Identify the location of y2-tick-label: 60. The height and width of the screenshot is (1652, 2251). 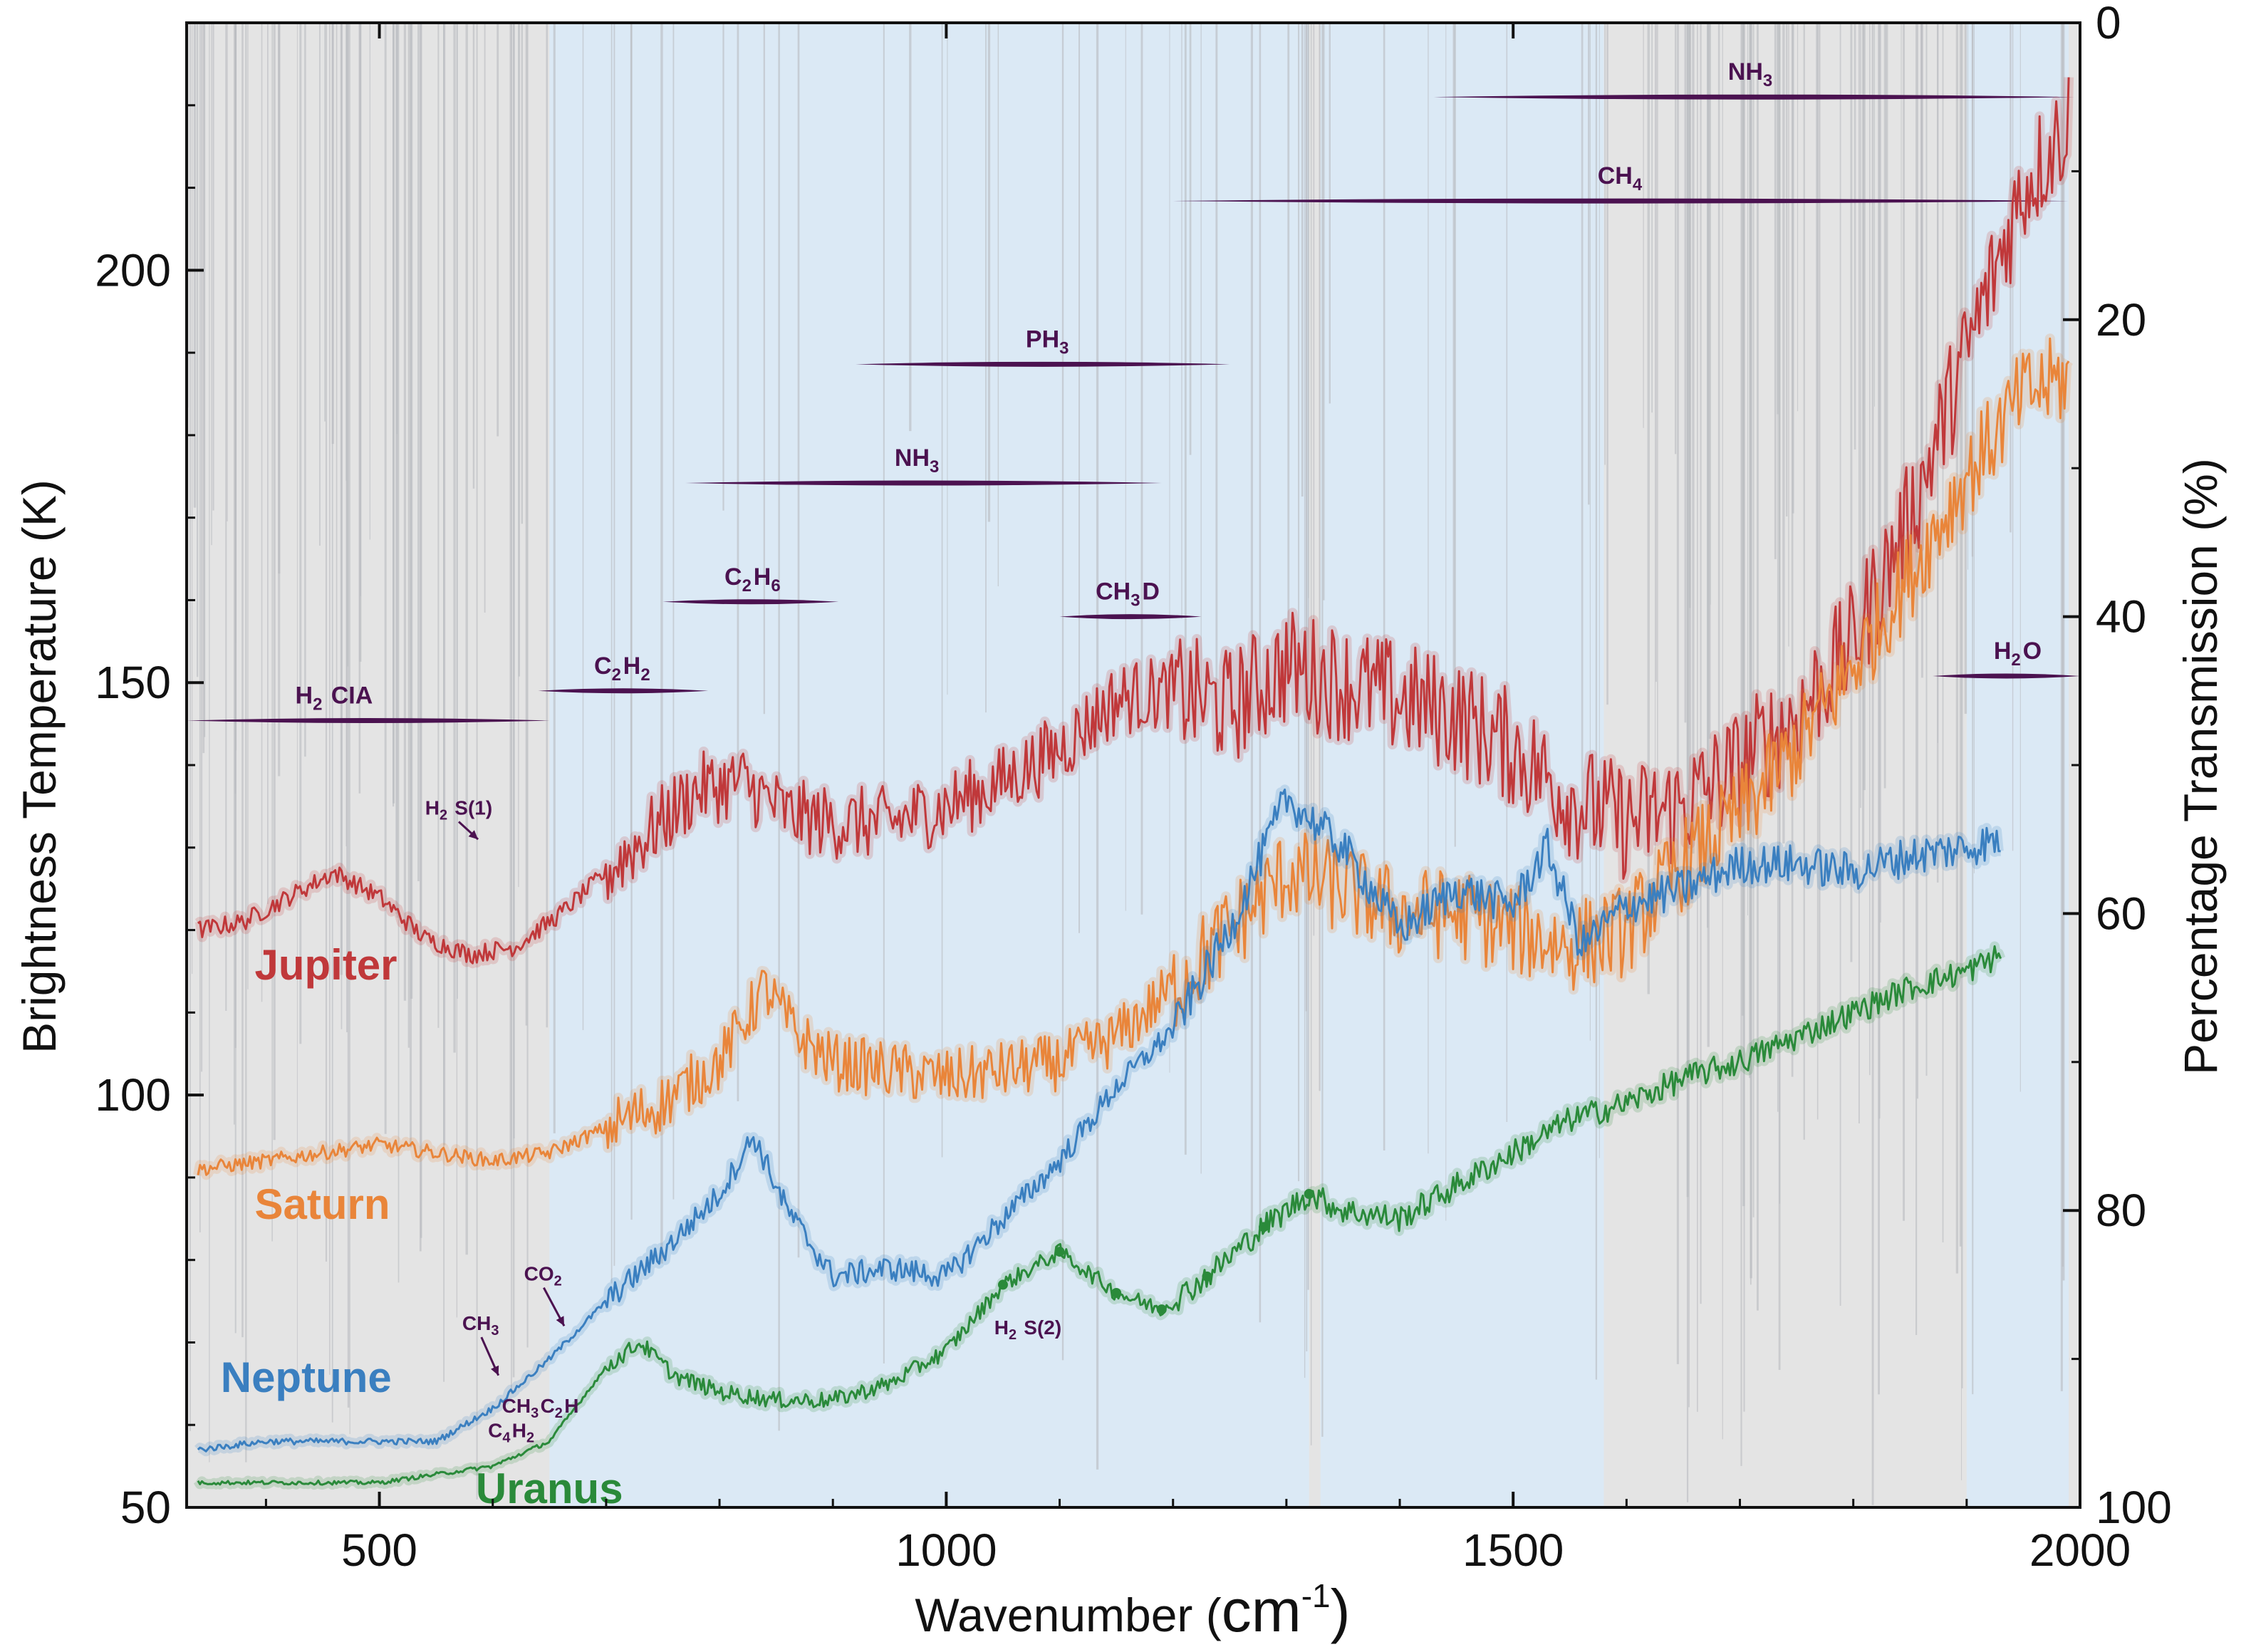
(2121, 913).